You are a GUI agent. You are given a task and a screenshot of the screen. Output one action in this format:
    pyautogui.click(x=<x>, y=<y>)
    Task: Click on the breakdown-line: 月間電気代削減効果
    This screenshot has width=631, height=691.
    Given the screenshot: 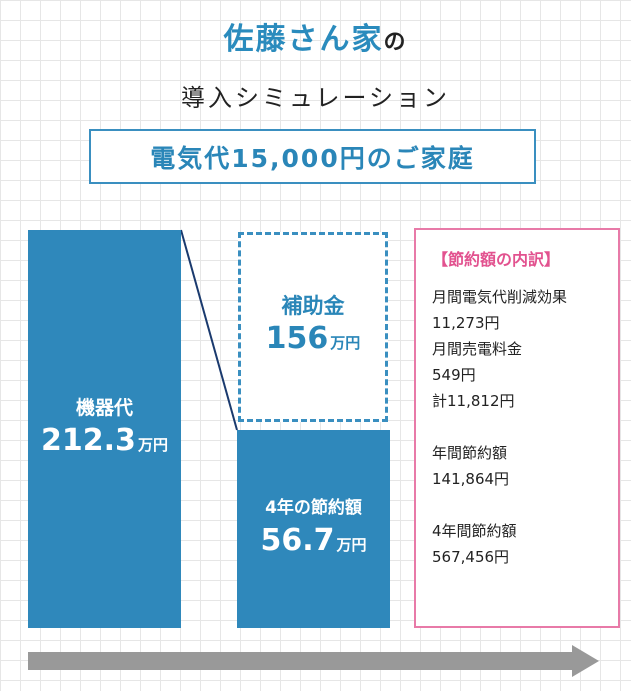 What is the action you would take?
    pyautogui.click(x=500, y=297)
    